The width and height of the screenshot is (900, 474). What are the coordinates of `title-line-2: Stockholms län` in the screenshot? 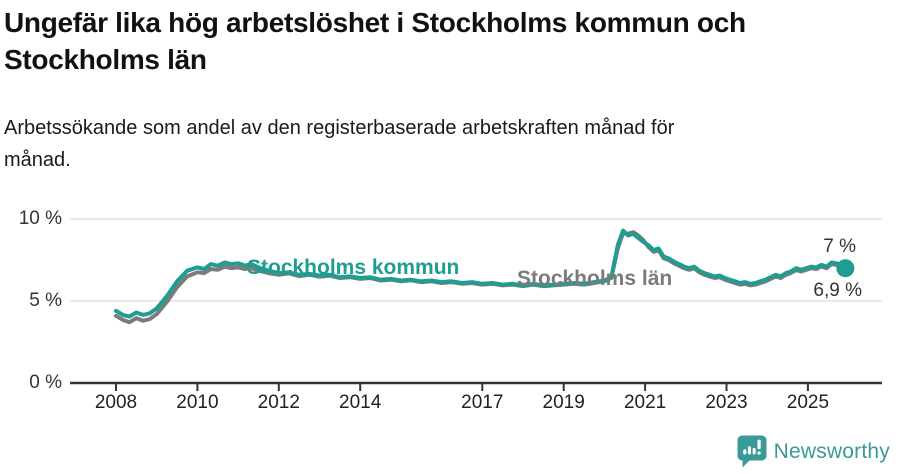 It's located at (105, 59).